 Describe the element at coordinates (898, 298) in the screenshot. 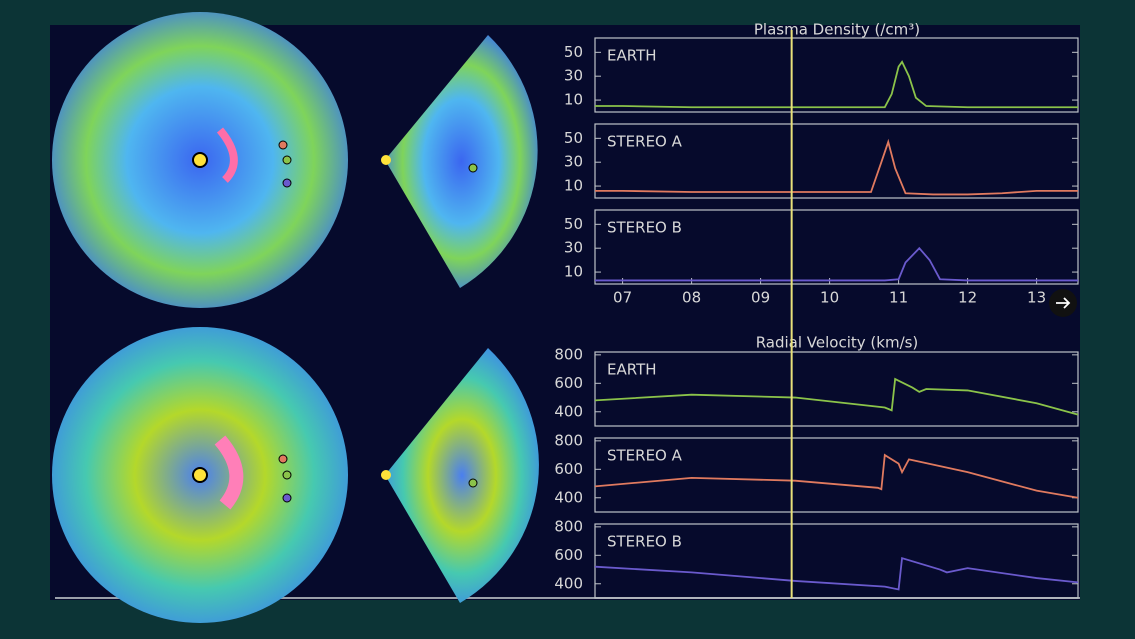

I see `x-tick-label: 11` at that location.